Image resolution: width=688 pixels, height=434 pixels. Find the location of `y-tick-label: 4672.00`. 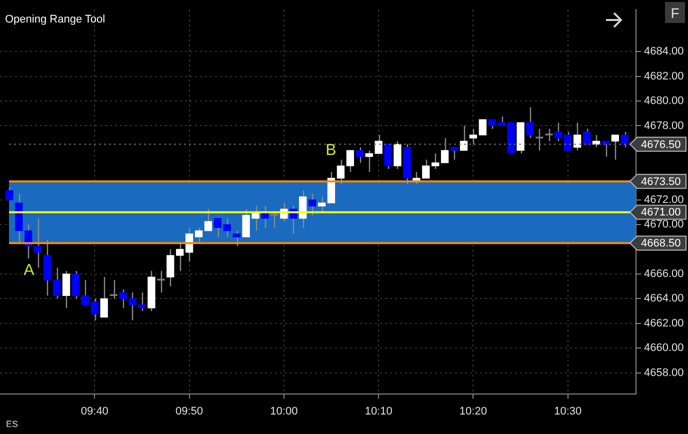

y-tick-label: 4672.00 is located at coordinates (664, 200).